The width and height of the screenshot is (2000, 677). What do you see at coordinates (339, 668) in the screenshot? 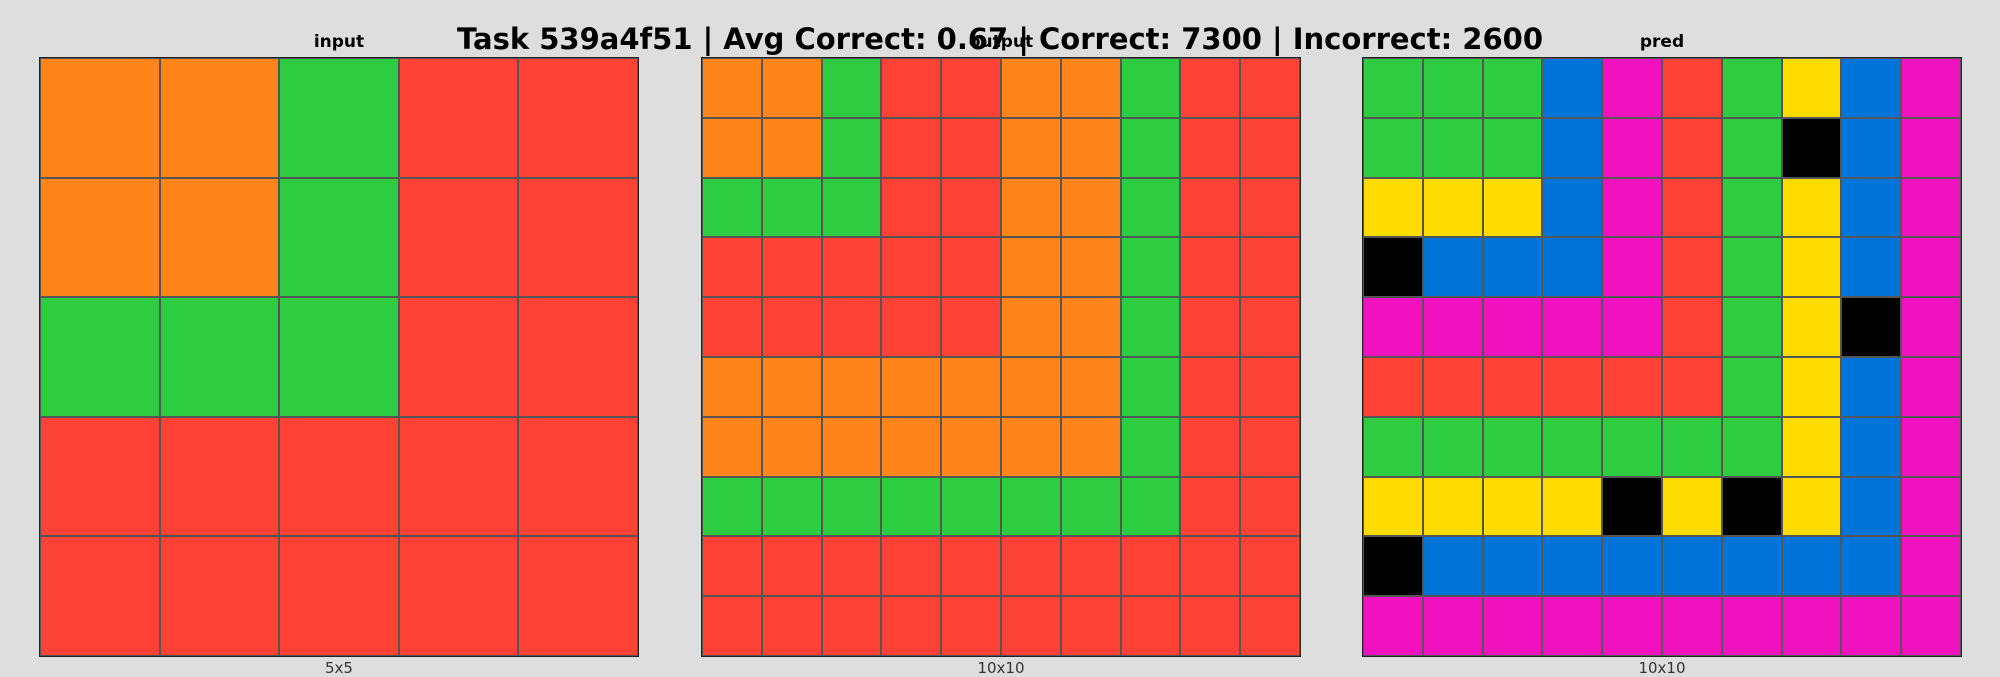
I see `grid-dims-input: 5x5` at bounding box center [339, 668].